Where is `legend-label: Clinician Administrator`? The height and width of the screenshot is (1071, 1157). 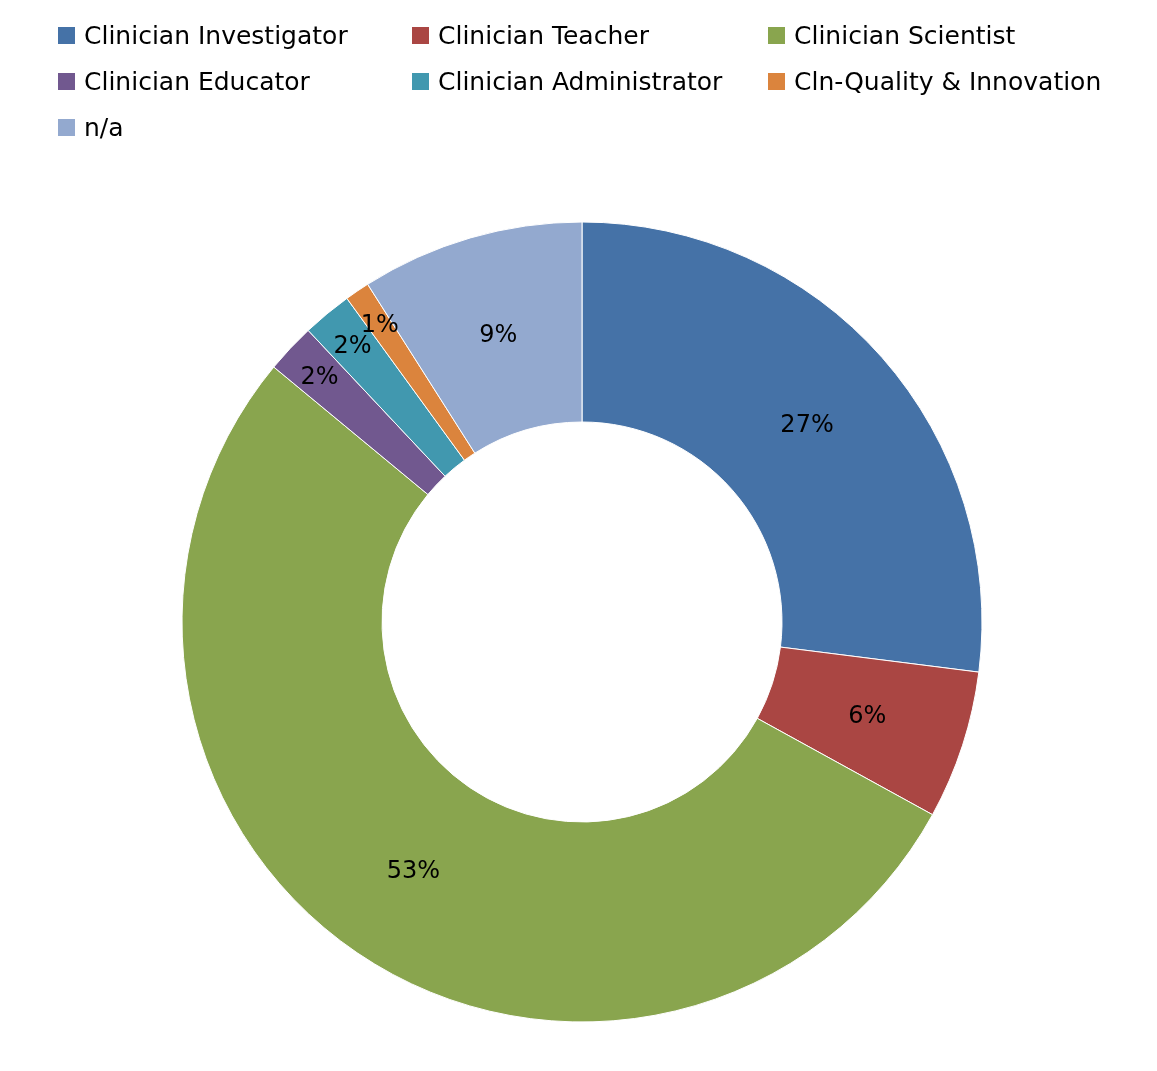 legend-label: Clinician Administrator is located at coordinates (581, 81).